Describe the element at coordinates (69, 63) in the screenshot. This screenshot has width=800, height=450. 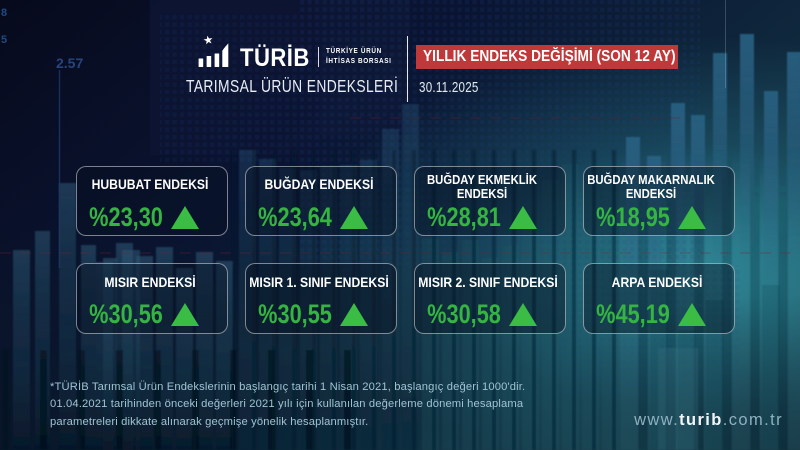
I see `svg-text: 2.57` at that location.